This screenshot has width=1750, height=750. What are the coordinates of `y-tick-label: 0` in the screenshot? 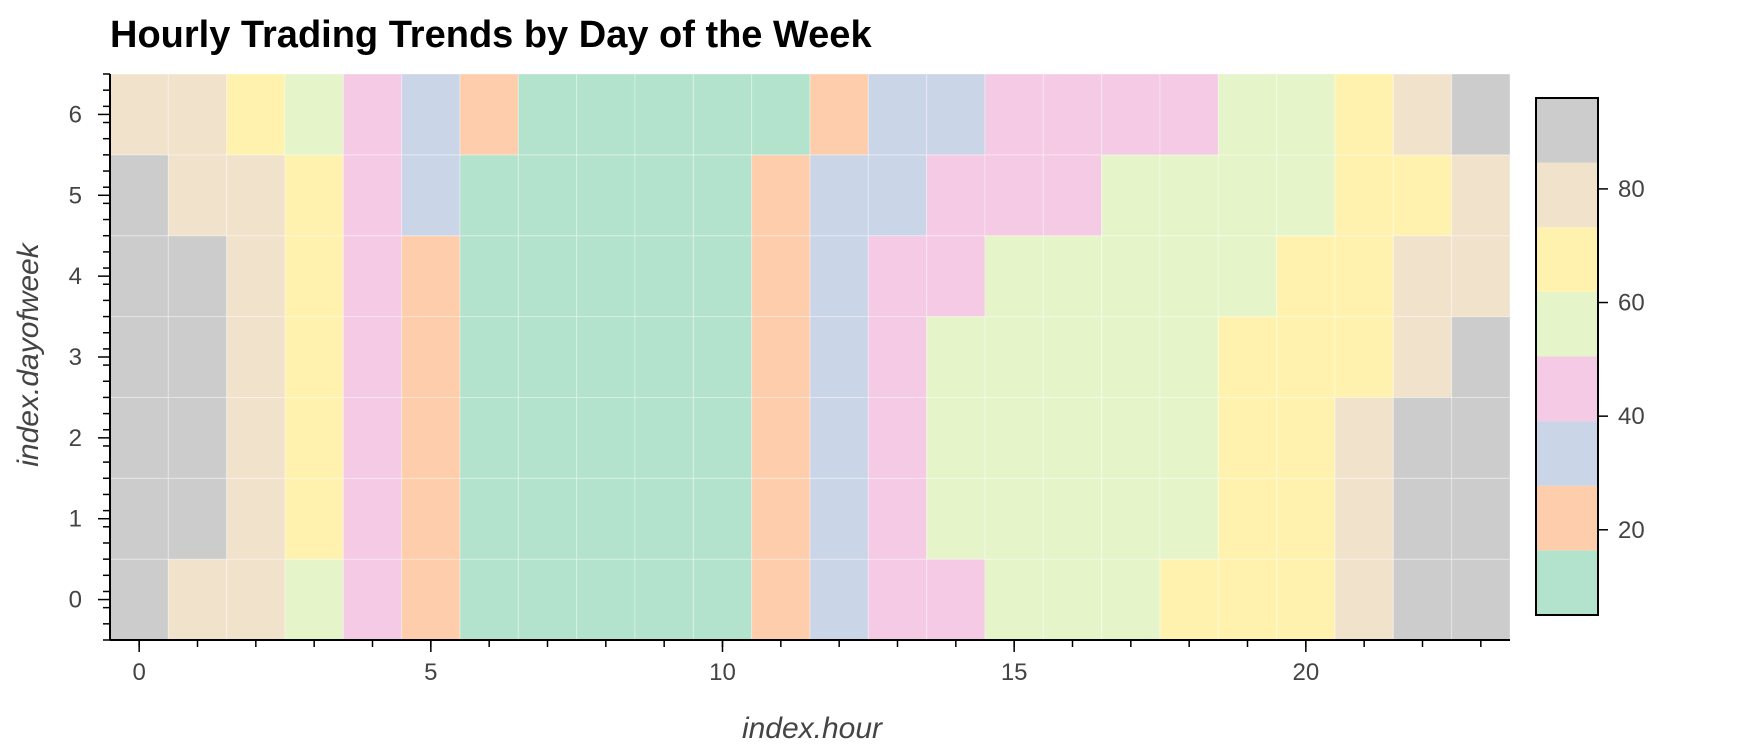 It's located at (75, 600).